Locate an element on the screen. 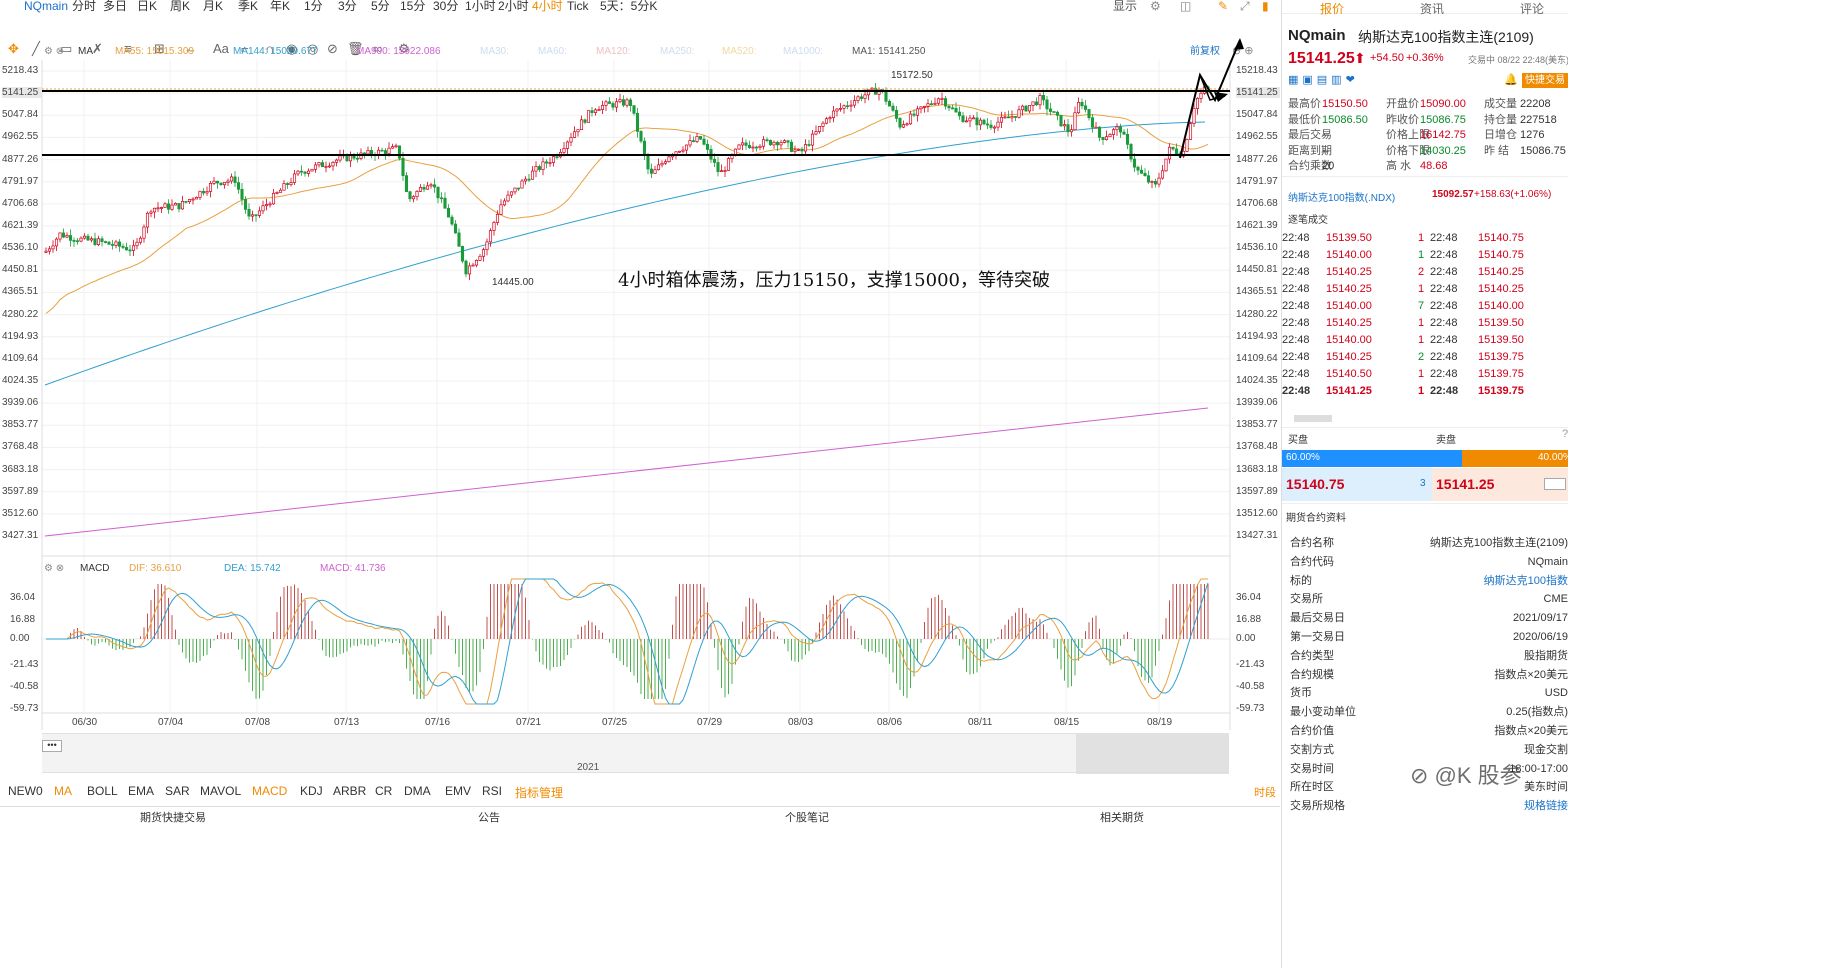 The width and height of the screenshot is (1843, 968). period-11: 30分 is located at coordinates (446, 6).